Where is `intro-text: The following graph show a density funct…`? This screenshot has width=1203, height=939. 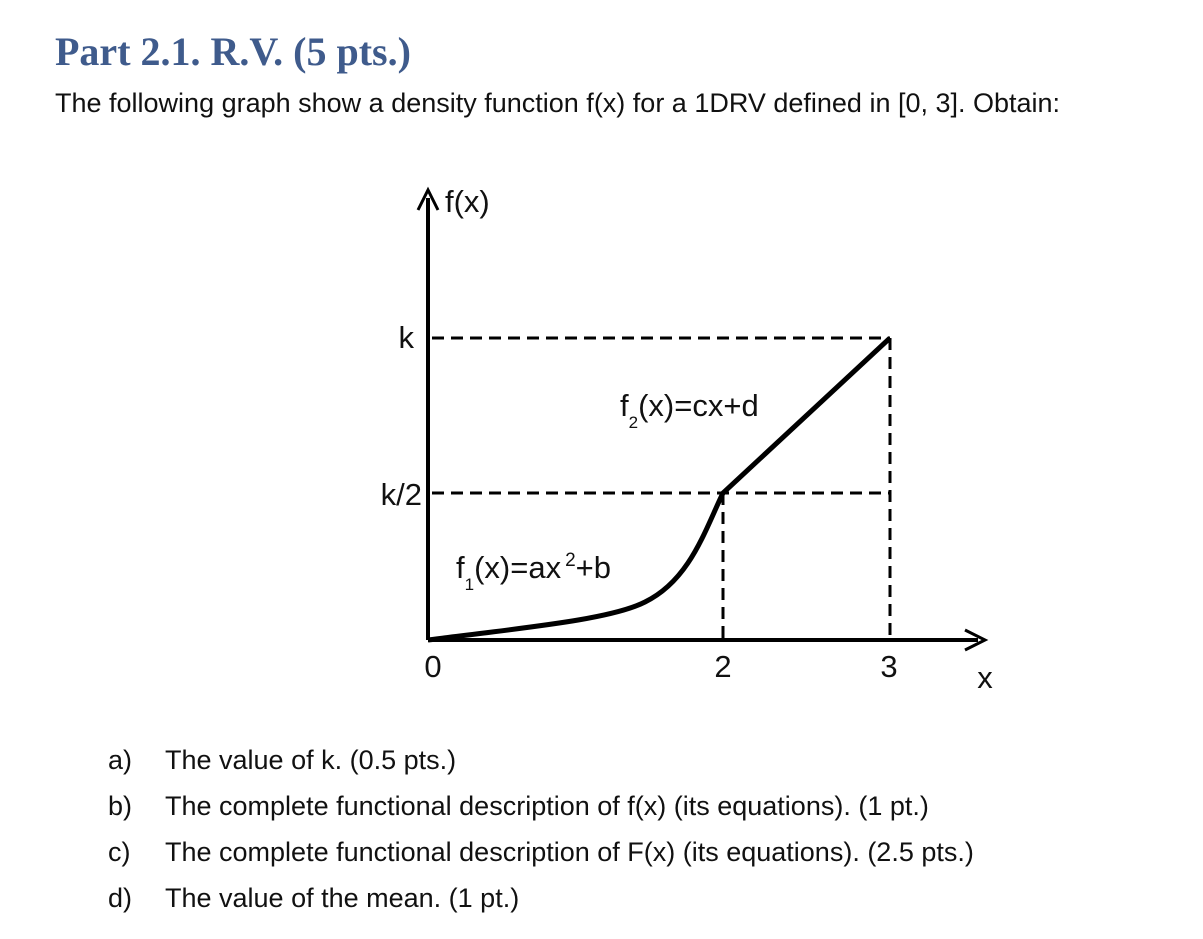 intro-text: The following graph show a density funct… is located at coordinates (558, 103).